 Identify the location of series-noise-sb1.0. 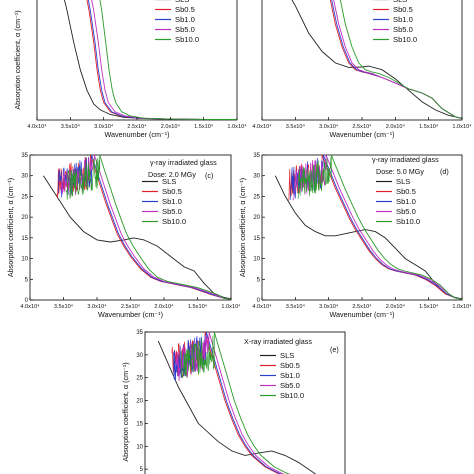
(189, 357).